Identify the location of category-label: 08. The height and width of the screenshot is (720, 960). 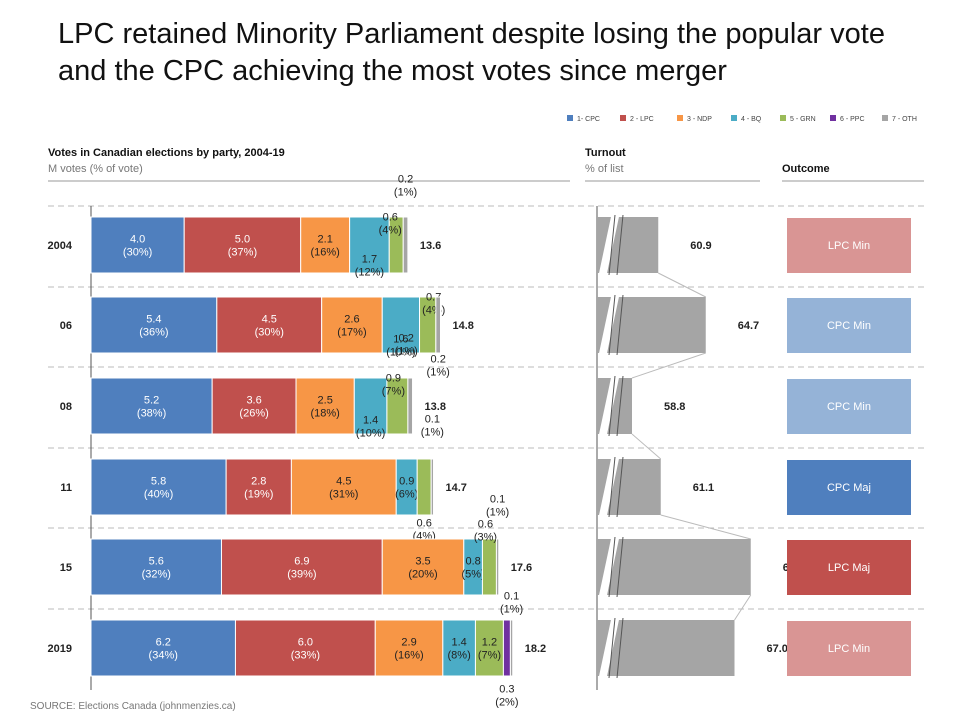
(66, 407).